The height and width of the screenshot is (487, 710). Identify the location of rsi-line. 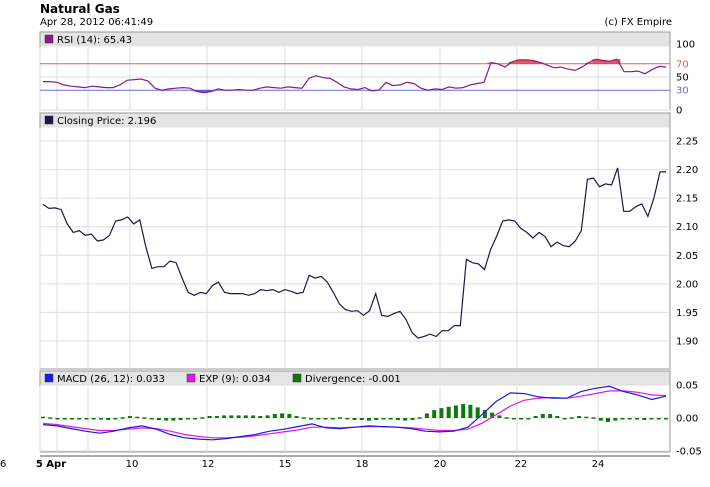
(355, 76).